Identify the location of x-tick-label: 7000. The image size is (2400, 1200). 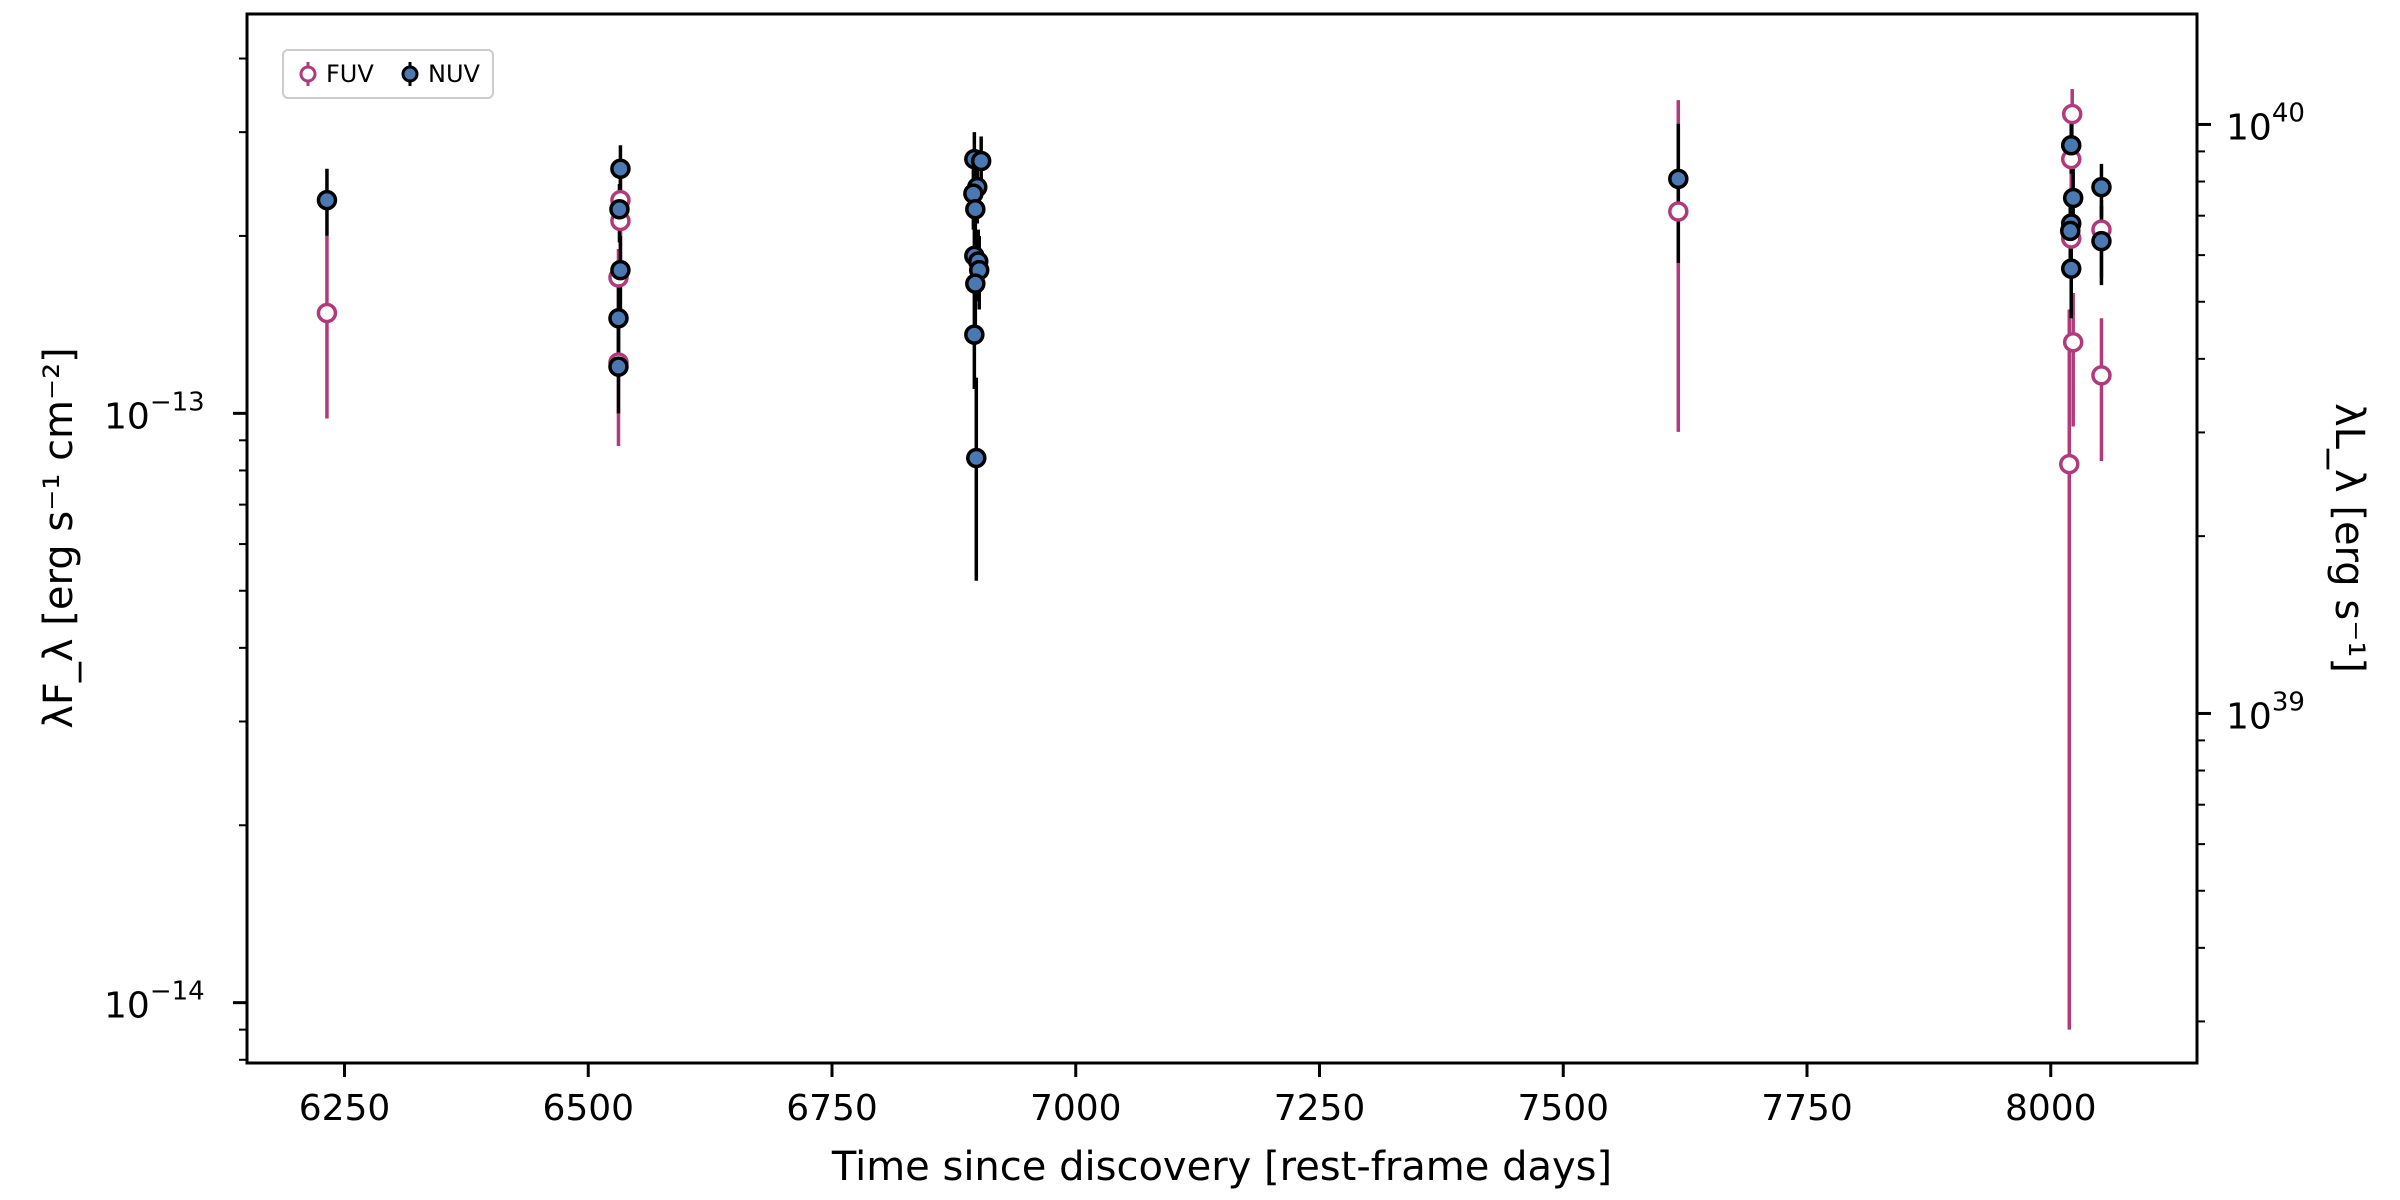
(1076, 1108).